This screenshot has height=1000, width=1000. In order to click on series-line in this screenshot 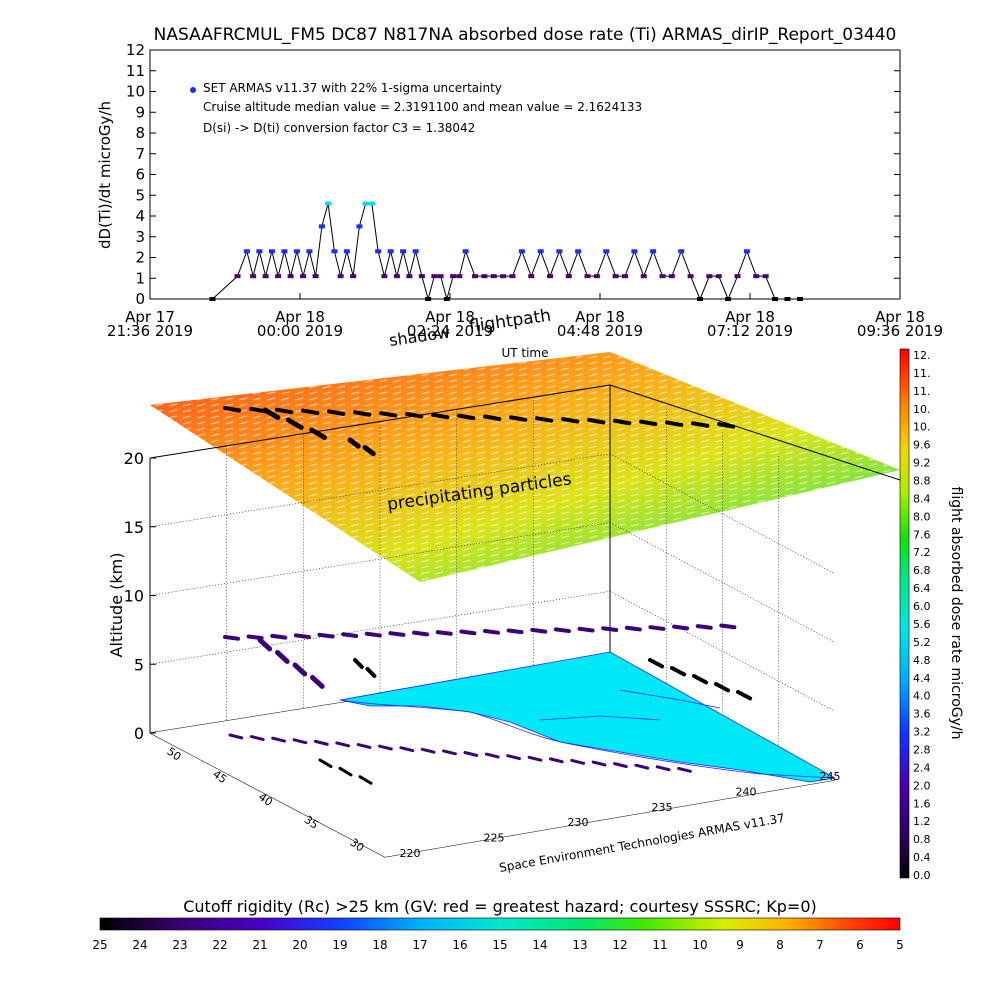, I will do `click(506, 252)`.